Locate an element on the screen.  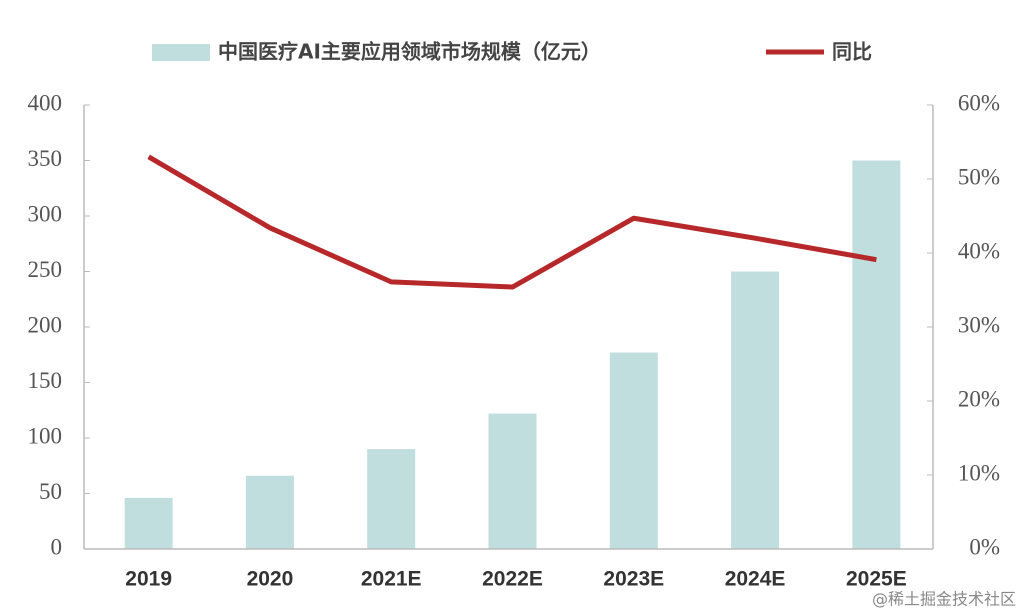
x-tick-label: 2025E is located at coordinates (876, 579).